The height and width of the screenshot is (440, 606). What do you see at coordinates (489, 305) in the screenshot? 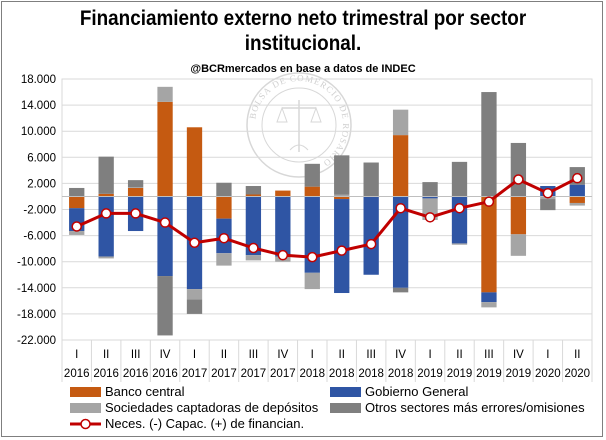
I see `bar-segment-s2-c14` at bounding box center [489, 305].